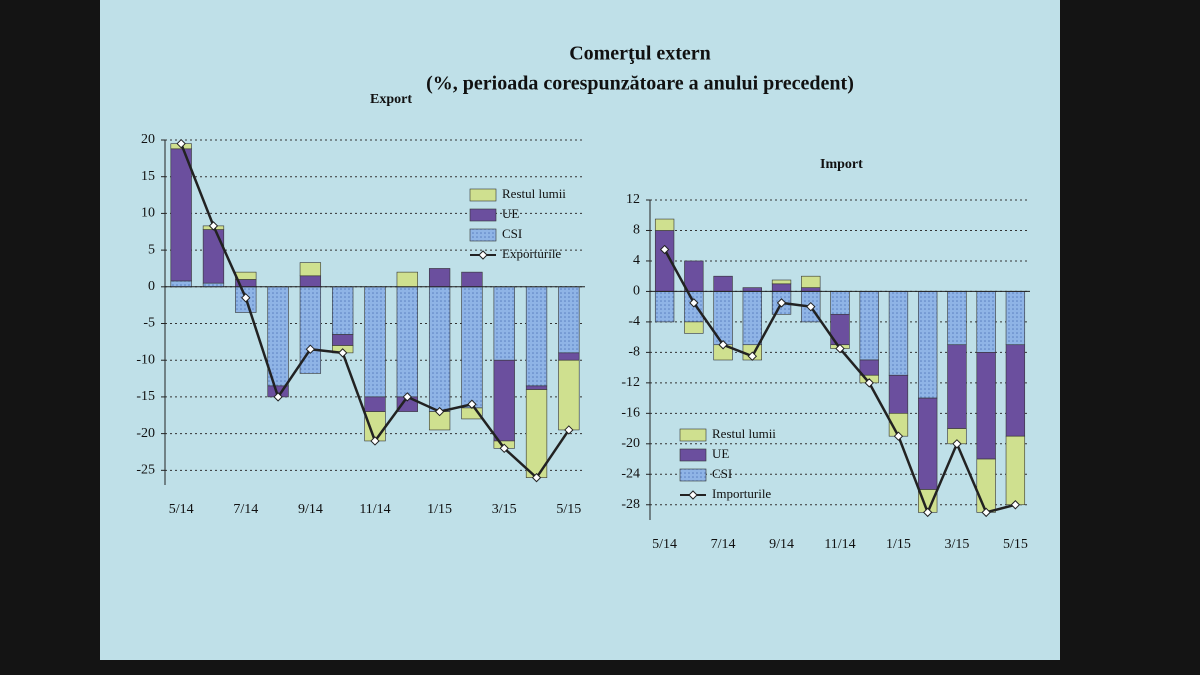  Describe the element at coordinates (512, 233) in the screenshot. I see `legend-label: CSI` at that location.